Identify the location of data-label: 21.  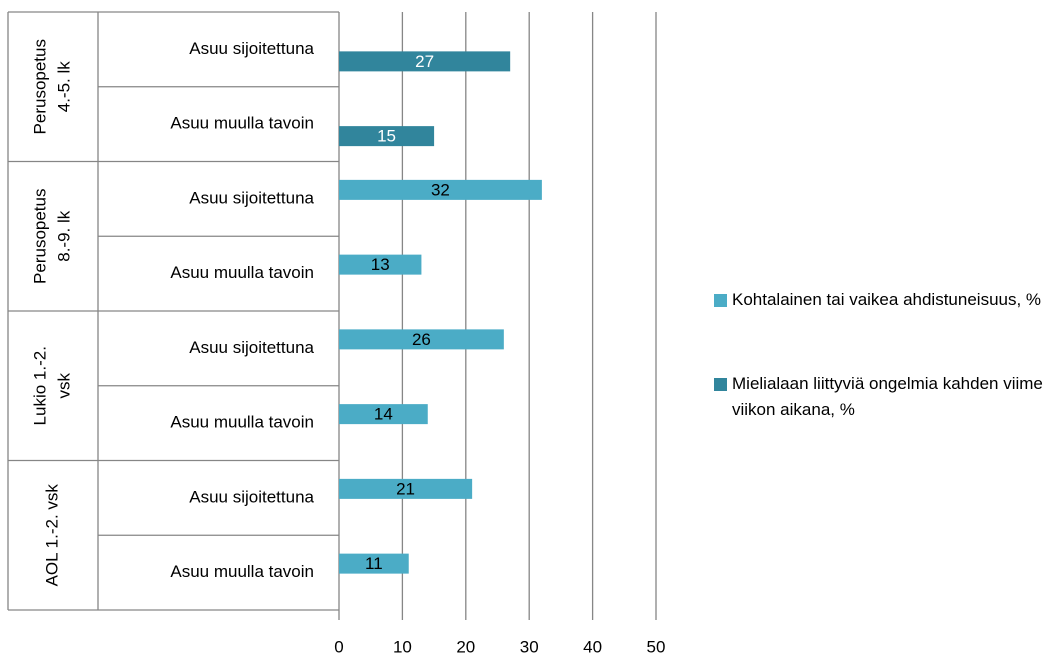
(405, 488).